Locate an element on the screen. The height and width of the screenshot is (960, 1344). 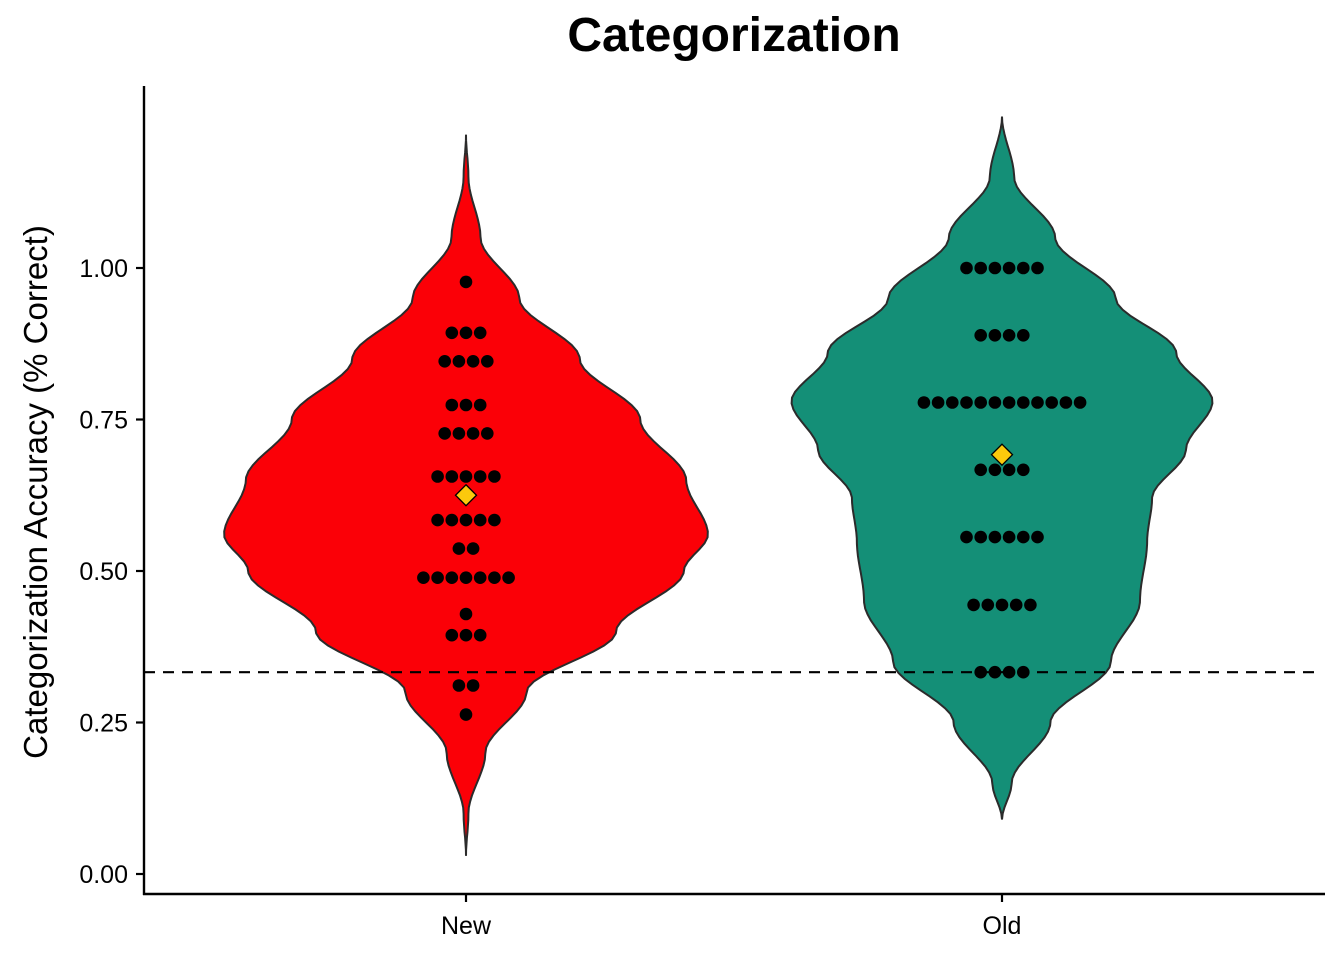
x-ticks-layer: New Old is located at coordinates (731, 917).